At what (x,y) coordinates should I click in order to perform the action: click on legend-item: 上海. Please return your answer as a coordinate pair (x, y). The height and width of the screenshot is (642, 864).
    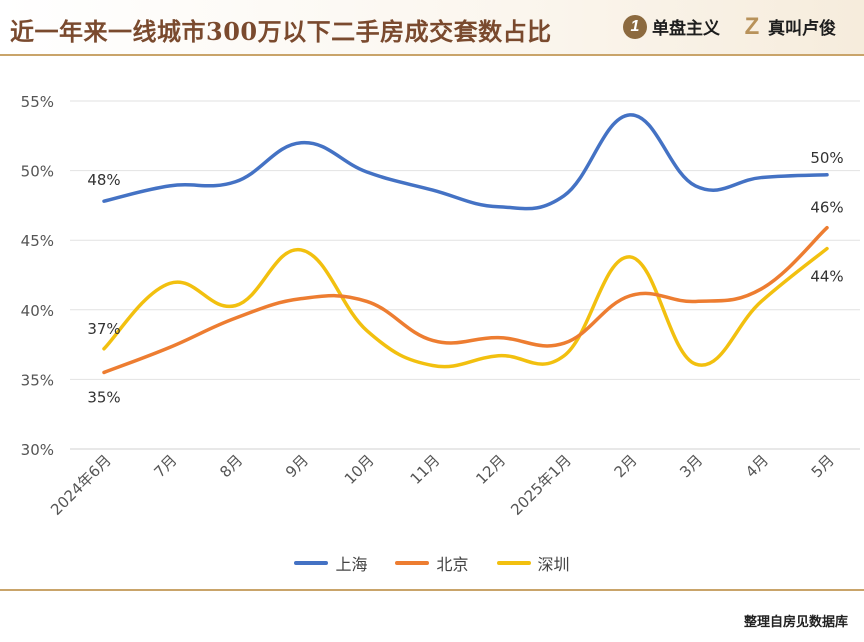
    Looking at the image, I should click on (330, 563).